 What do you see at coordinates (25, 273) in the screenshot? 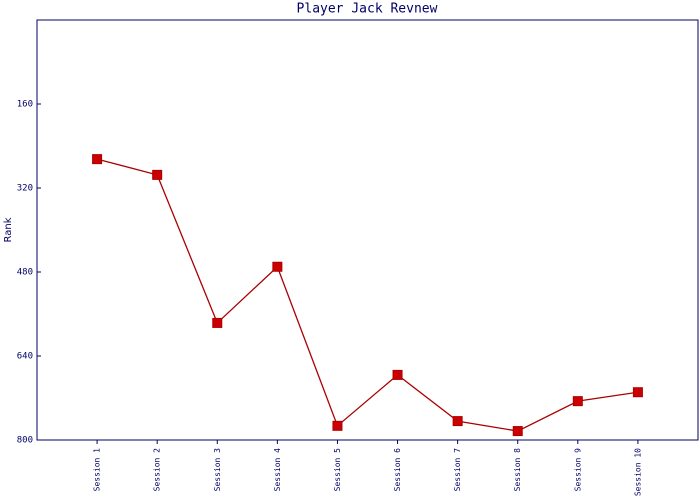
I see `y-tick-label: 480` at bounding box center [25, 273].